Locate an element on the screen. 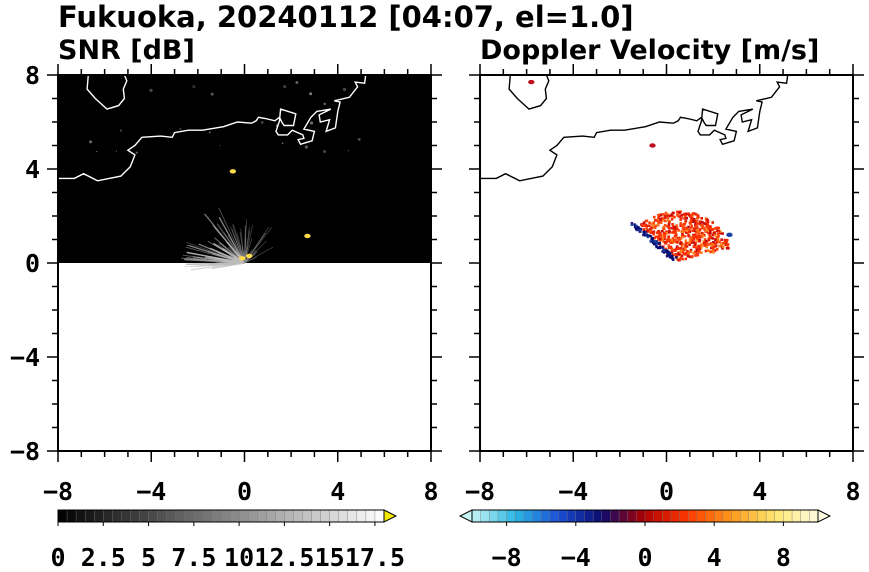  doppler-panel-title: Doppler Velocity [m/s] is located at coordinates (649, 50).